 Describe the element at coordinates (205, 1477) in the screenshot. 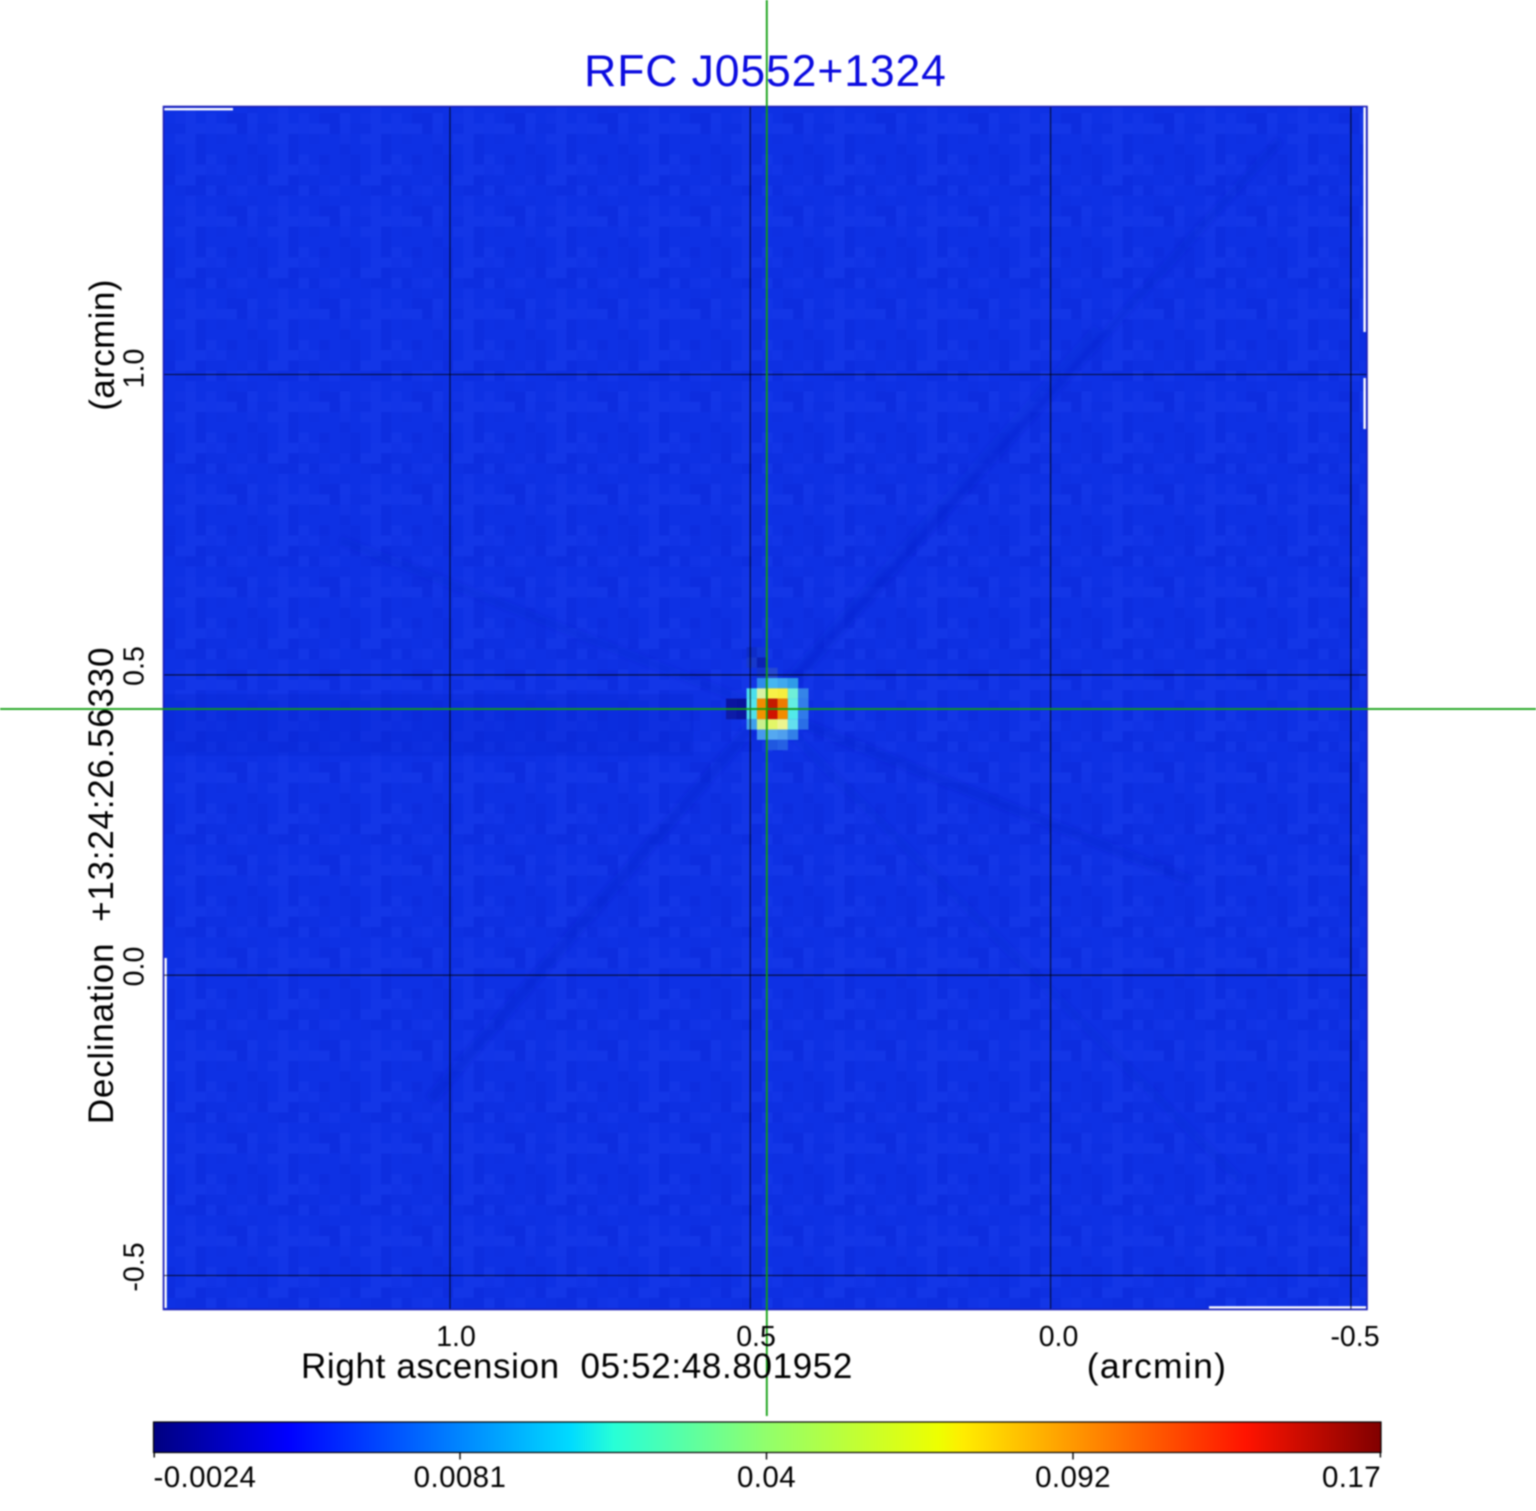

I see `svg-text: -0.0024` at that location.